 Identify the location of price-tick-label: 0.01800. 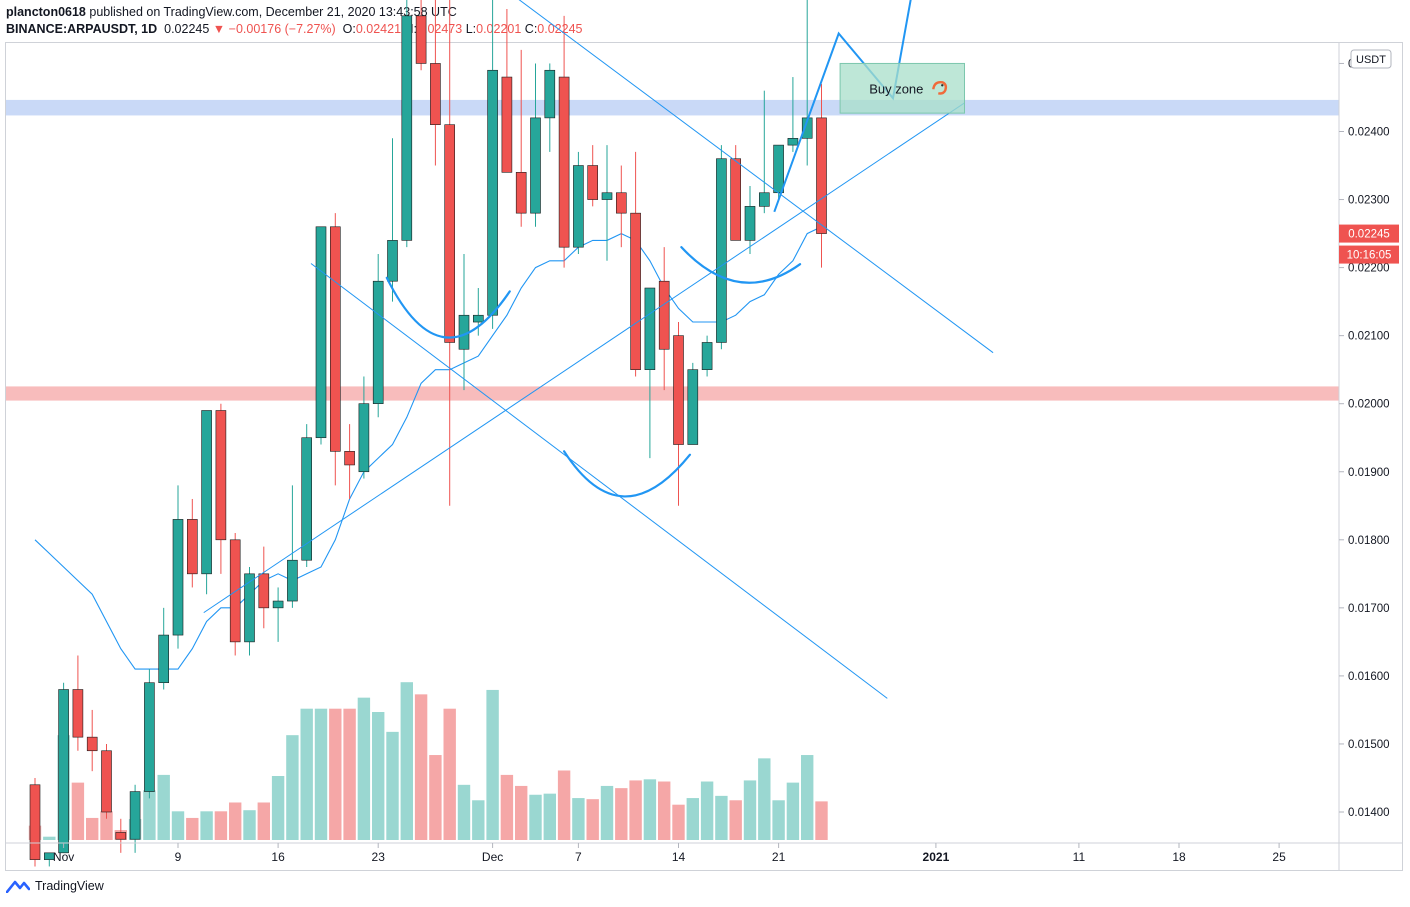
(1369, 541).